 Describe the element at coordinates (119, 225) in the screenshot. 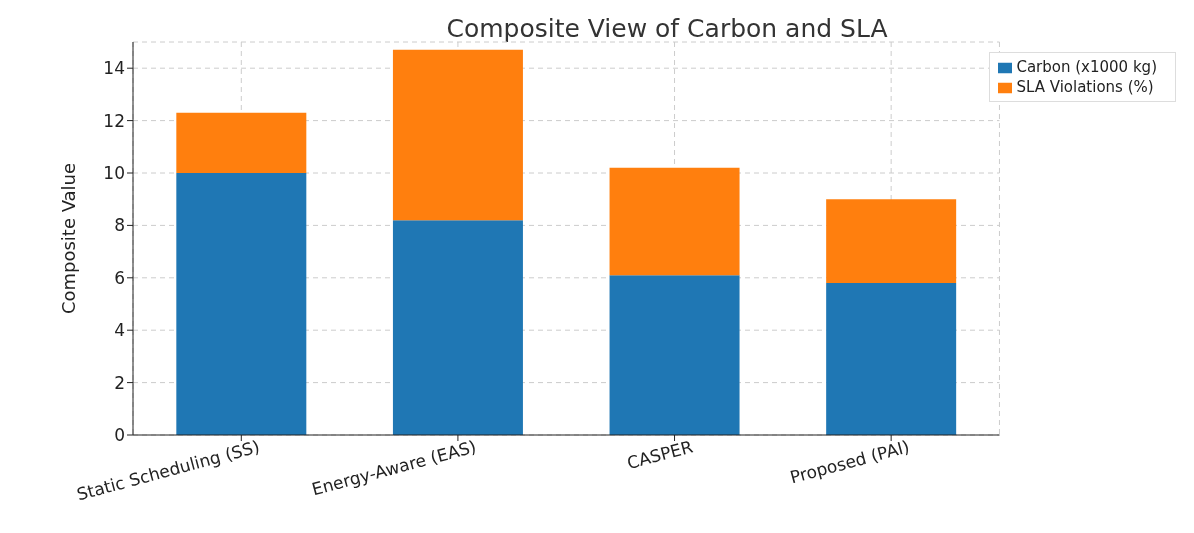

I see `y-tick-label: 8` at that location.